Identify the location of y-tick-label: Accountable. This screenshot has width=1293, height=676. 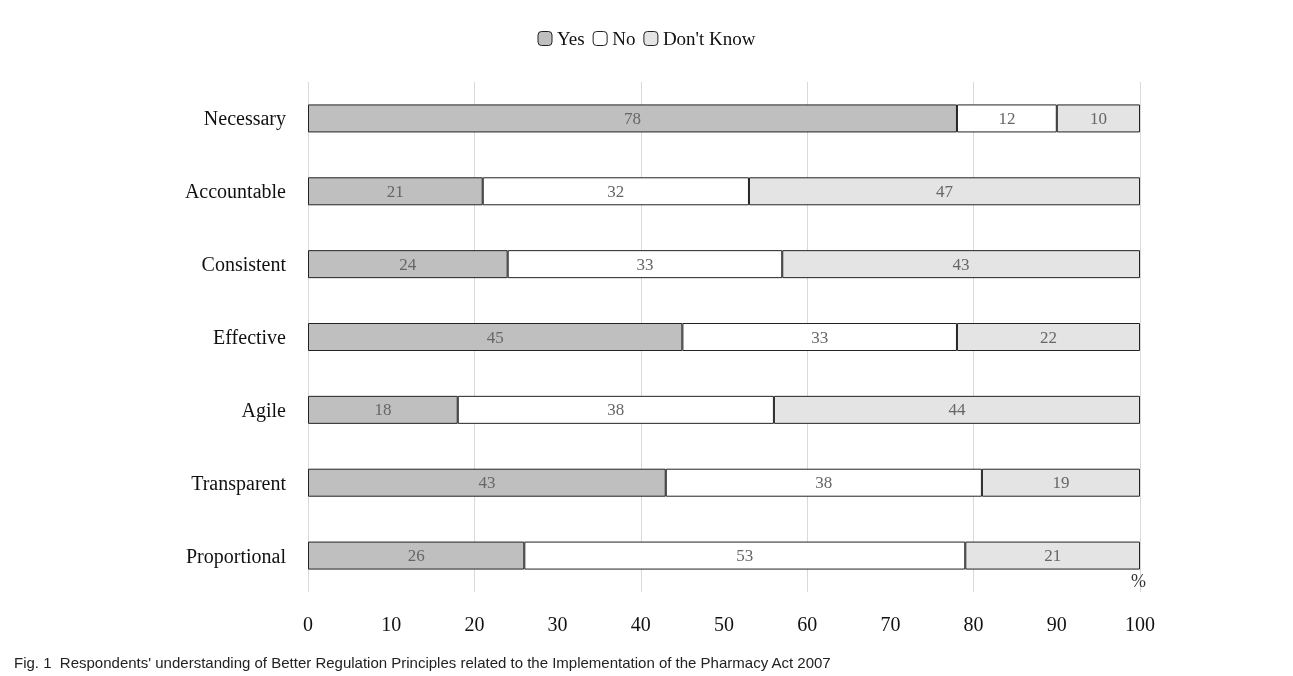
(235, 191).